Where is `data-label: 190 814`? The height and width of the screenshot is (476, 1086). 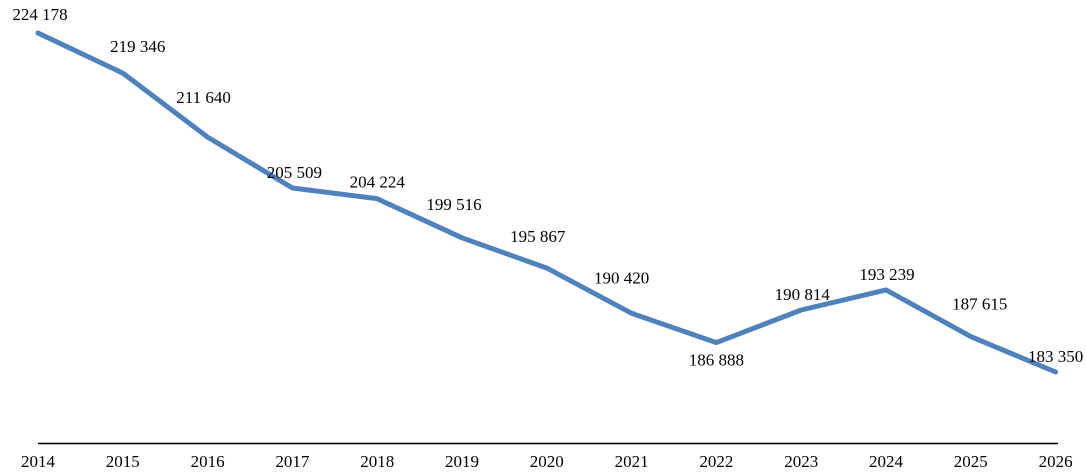 data-label: 190 814 is located at coordinates (803, 294).